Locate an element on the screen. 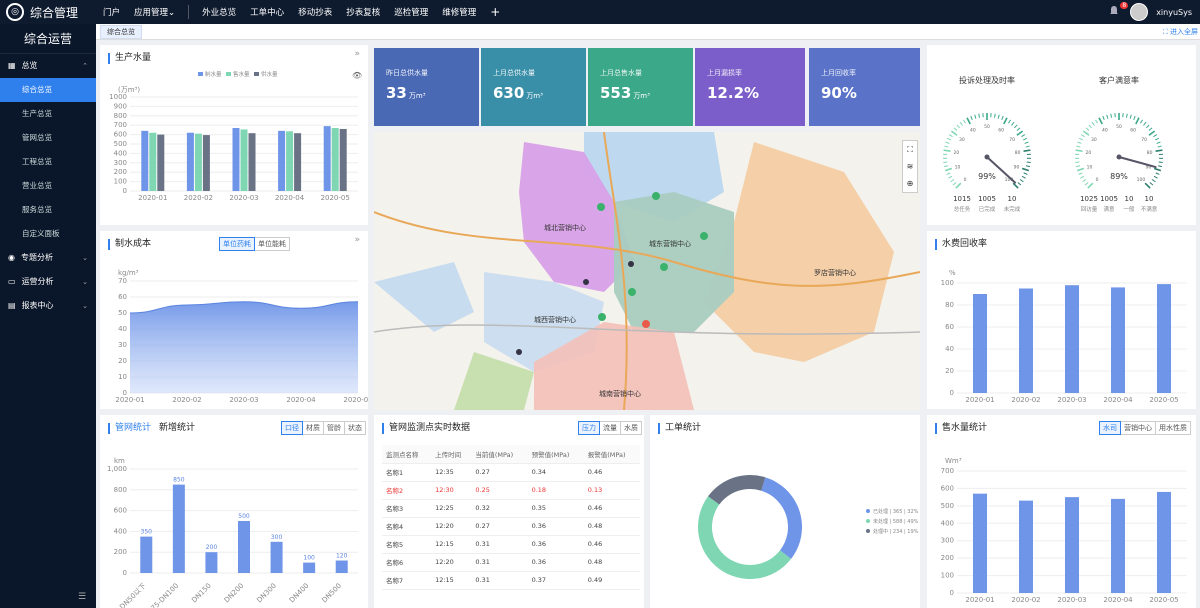  table-row-alarm: 名称2 12:30 0.25 0.18 0.13 is located at coordinates (511, 490).